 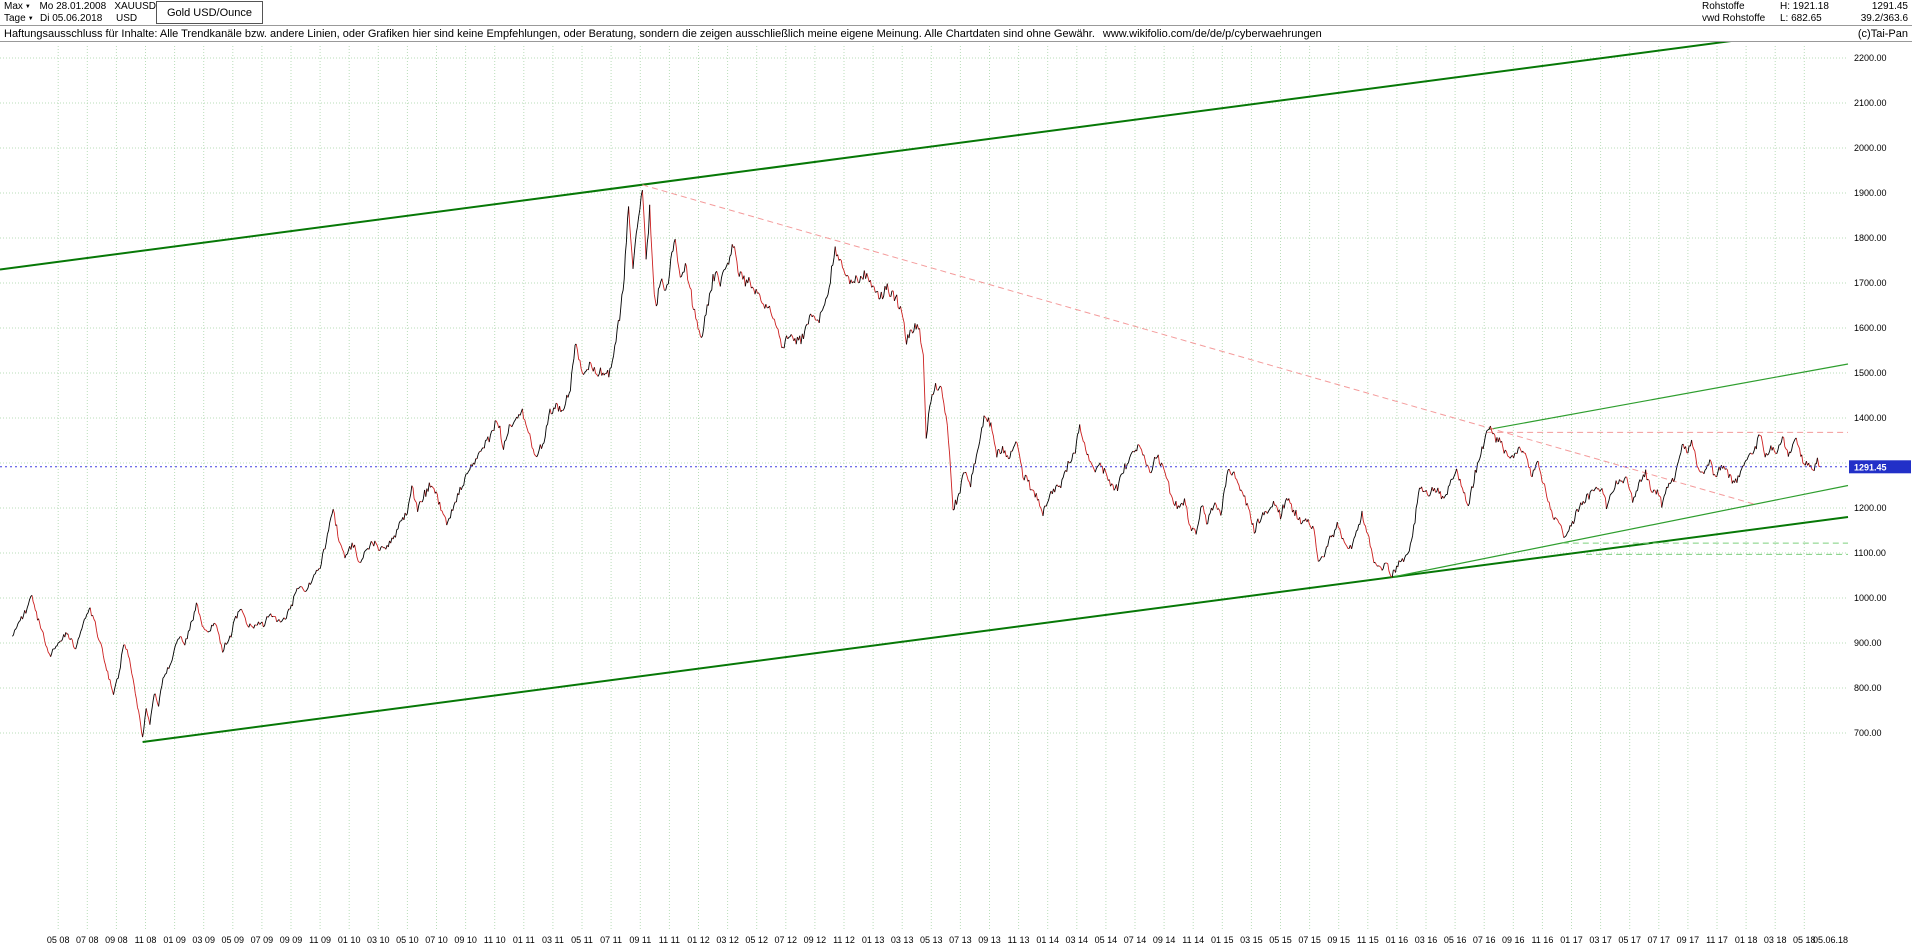 What do you see at coordinates (291, 940) in the screenshot?
I see `x-axis-label: 09 09` at bounding box center [291, 940].